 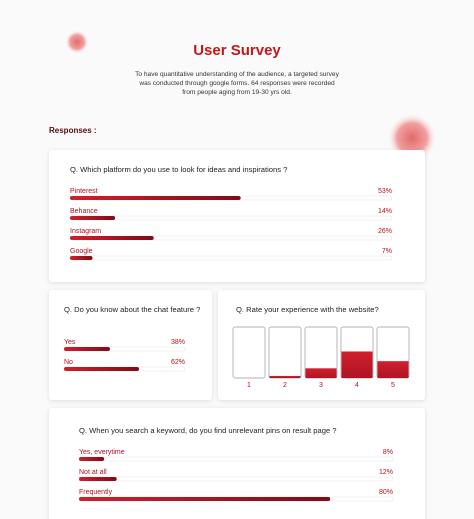 I want to click on description: from people aging from 19-30 yrs old., so click(x=237, y=92).